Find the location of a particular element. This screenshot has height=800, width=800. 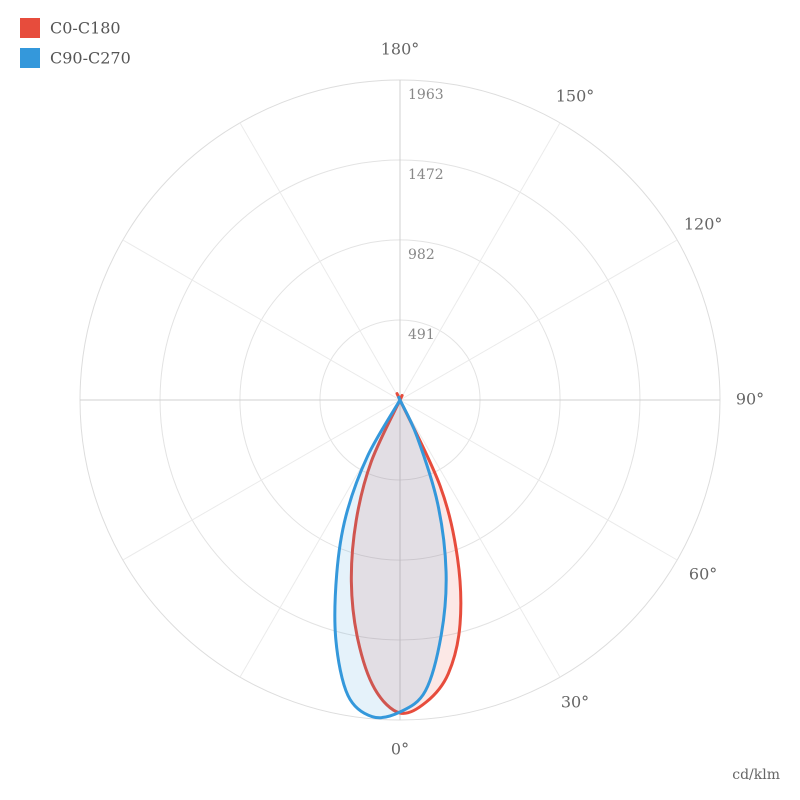

radial-tick-label: 982 is located at coordinates (421, 255).